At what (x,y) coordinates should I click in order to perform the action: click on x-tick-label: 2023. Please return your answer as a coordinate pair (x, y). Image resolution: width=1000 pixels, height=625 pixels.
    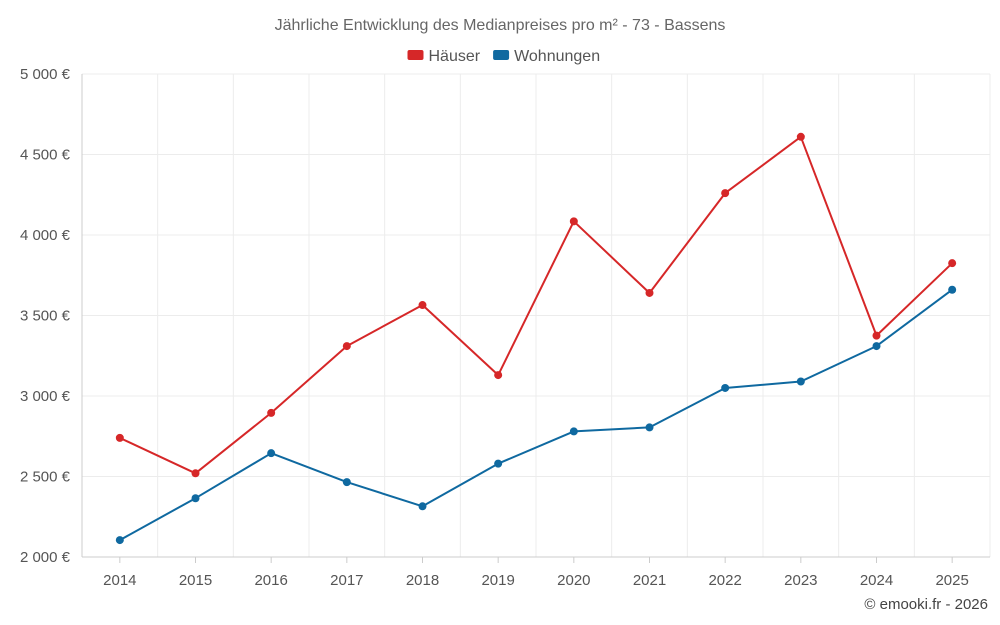
    Looking at the image, I should click on (800, 580).